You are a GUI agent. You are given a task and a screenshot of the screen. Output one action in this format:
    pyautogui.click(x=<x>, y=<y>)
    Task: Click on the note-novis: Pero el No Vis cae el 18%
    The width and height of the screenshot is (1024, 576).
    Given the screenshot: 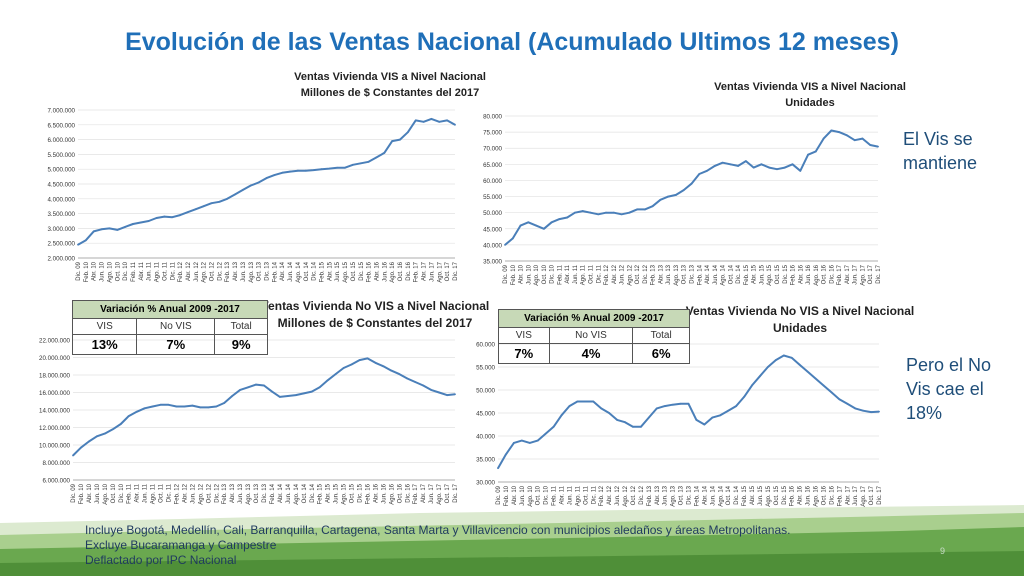 What is the action you would take?
    pyautogui.click(x=948, y=389)
    